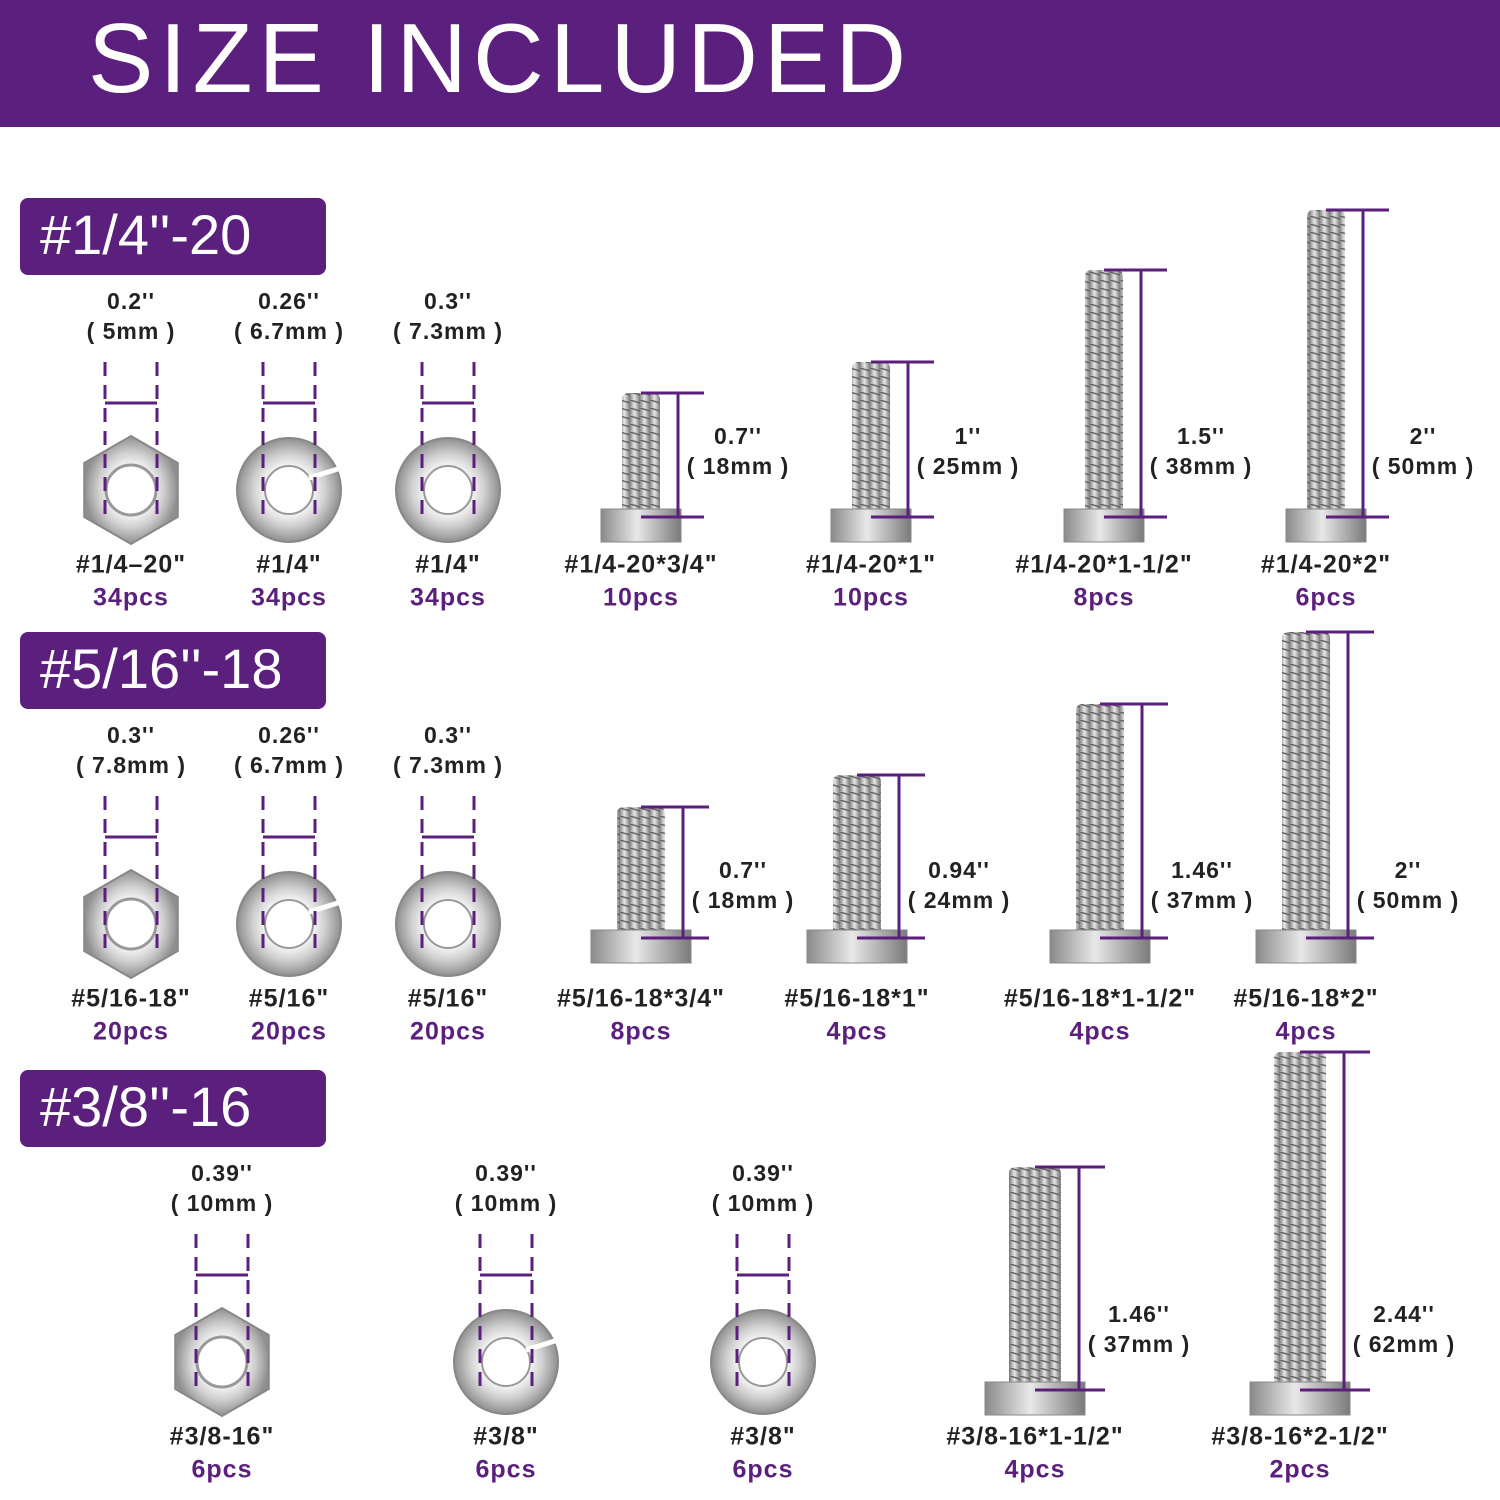 The image size is (1500, 1500). What do you see at coordinates (1103, 565) in the screenshot?
I see `item-name: #1/4-20*1-1/2"` at bounding box center [1103, 565].